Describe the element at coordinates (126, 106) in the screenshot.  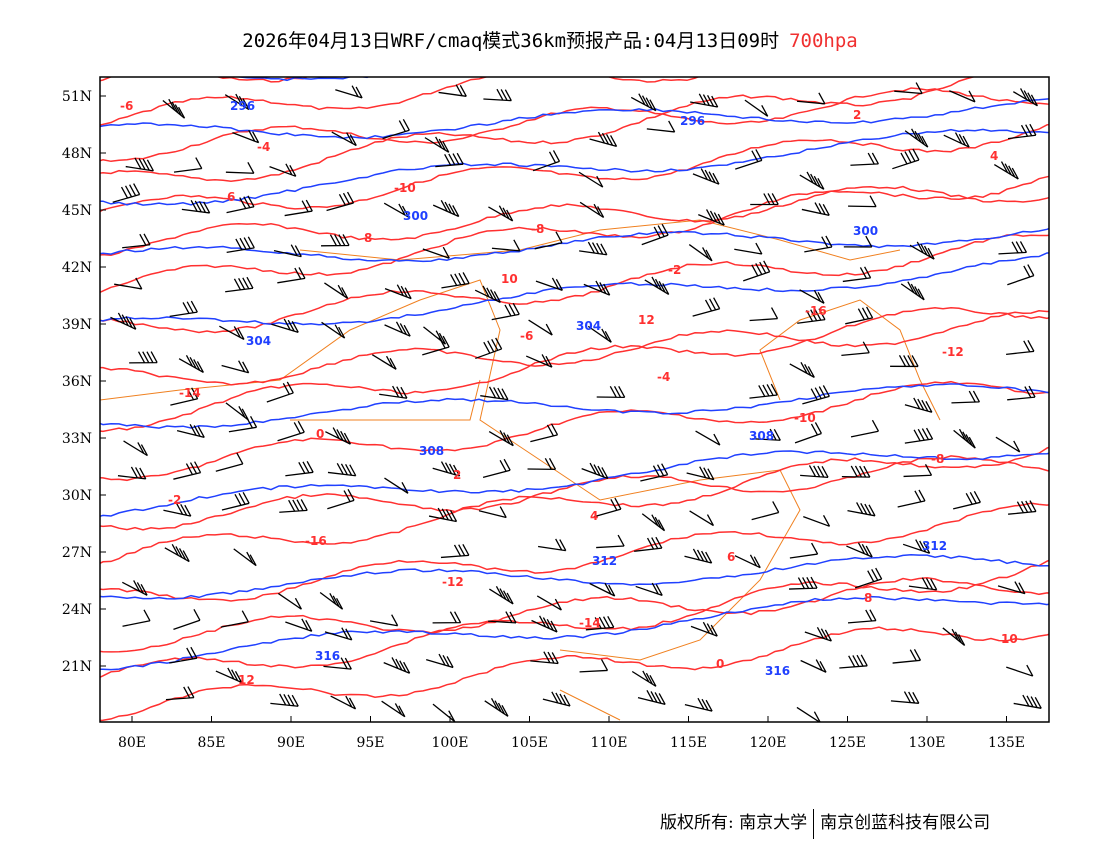
I see `temperature-label: -6` at that location.